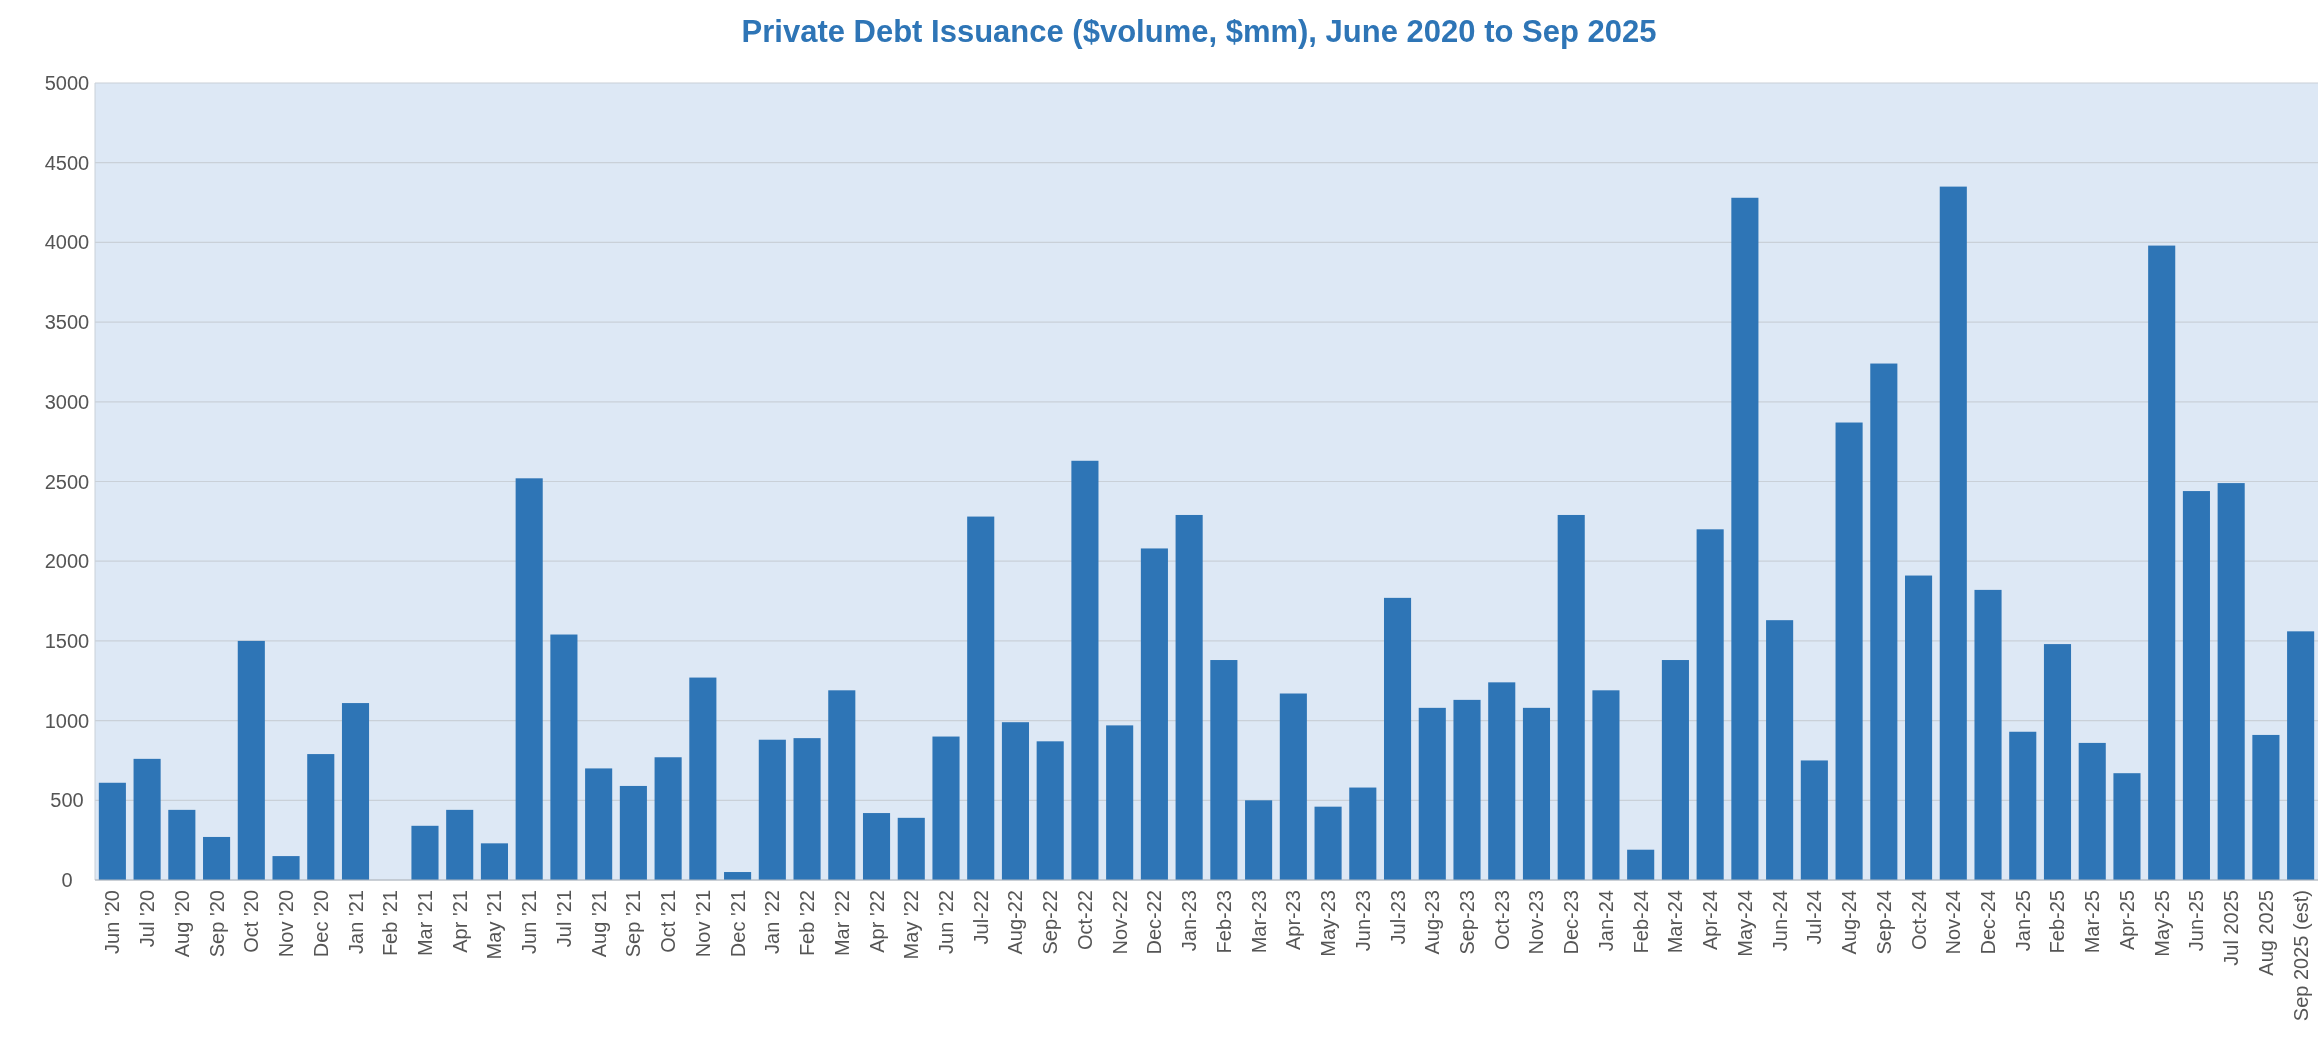 The height and width of the screenshot is (1047, 2318). What do you see at coordinates (1536, 922) in the screenshot?
I see `x-tick-label: Nov-23` at bounding box center [1536, 922].